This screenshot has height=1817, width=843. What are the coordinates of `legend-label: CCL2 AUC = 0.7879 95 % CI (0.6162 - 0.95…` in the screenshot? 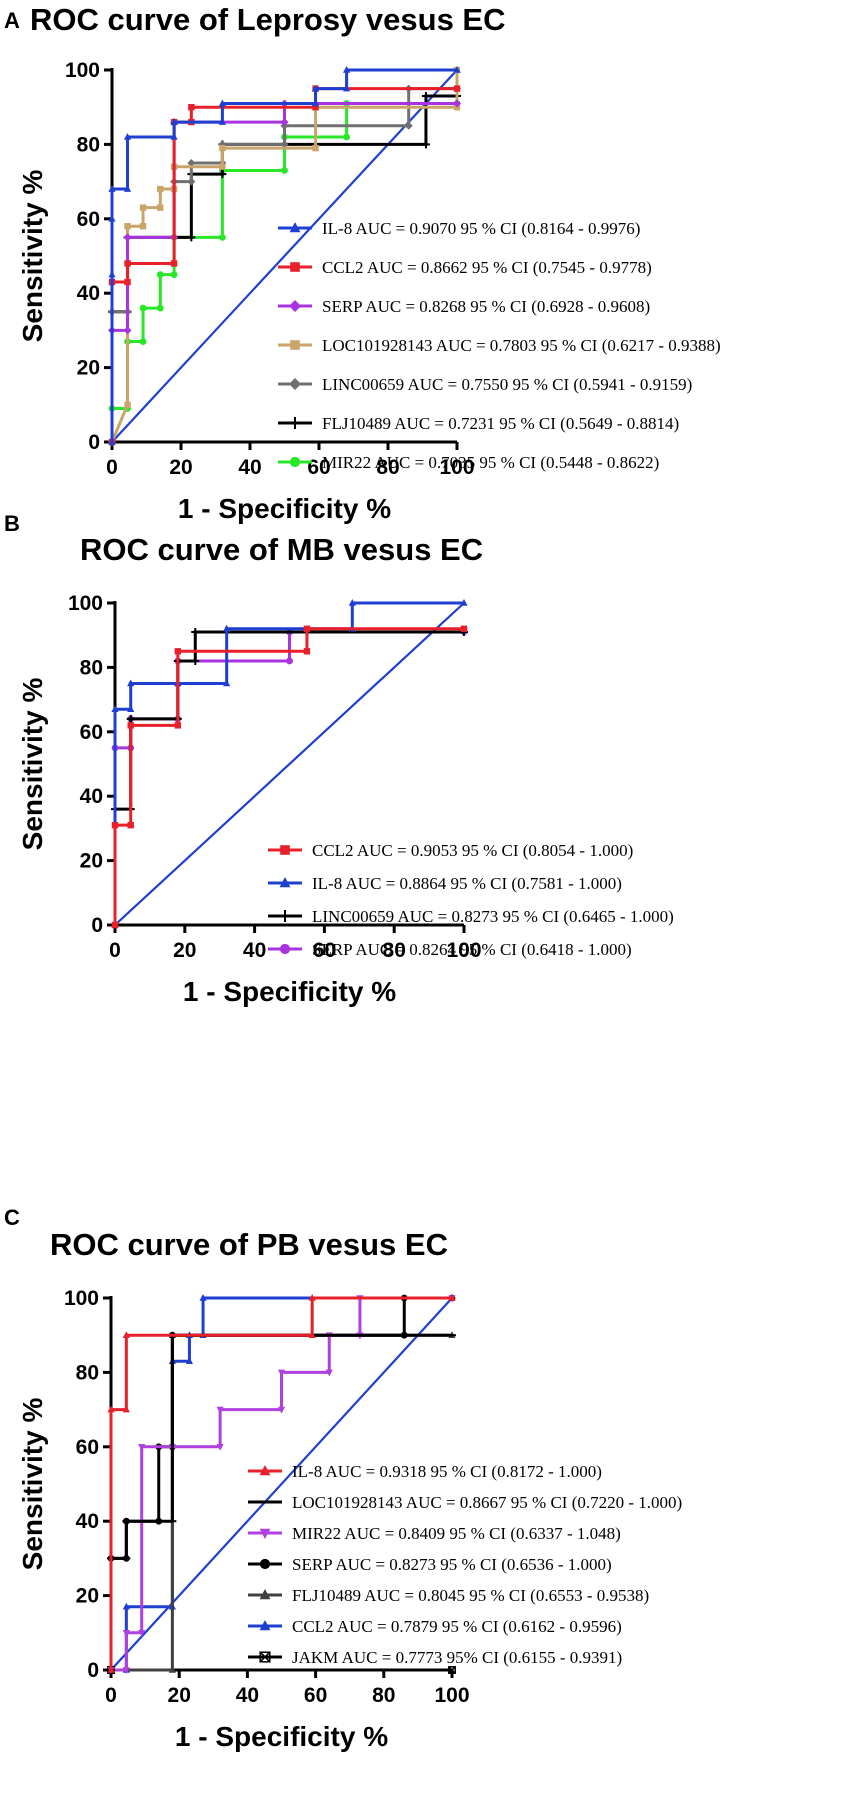 It's located at (457, 1626).